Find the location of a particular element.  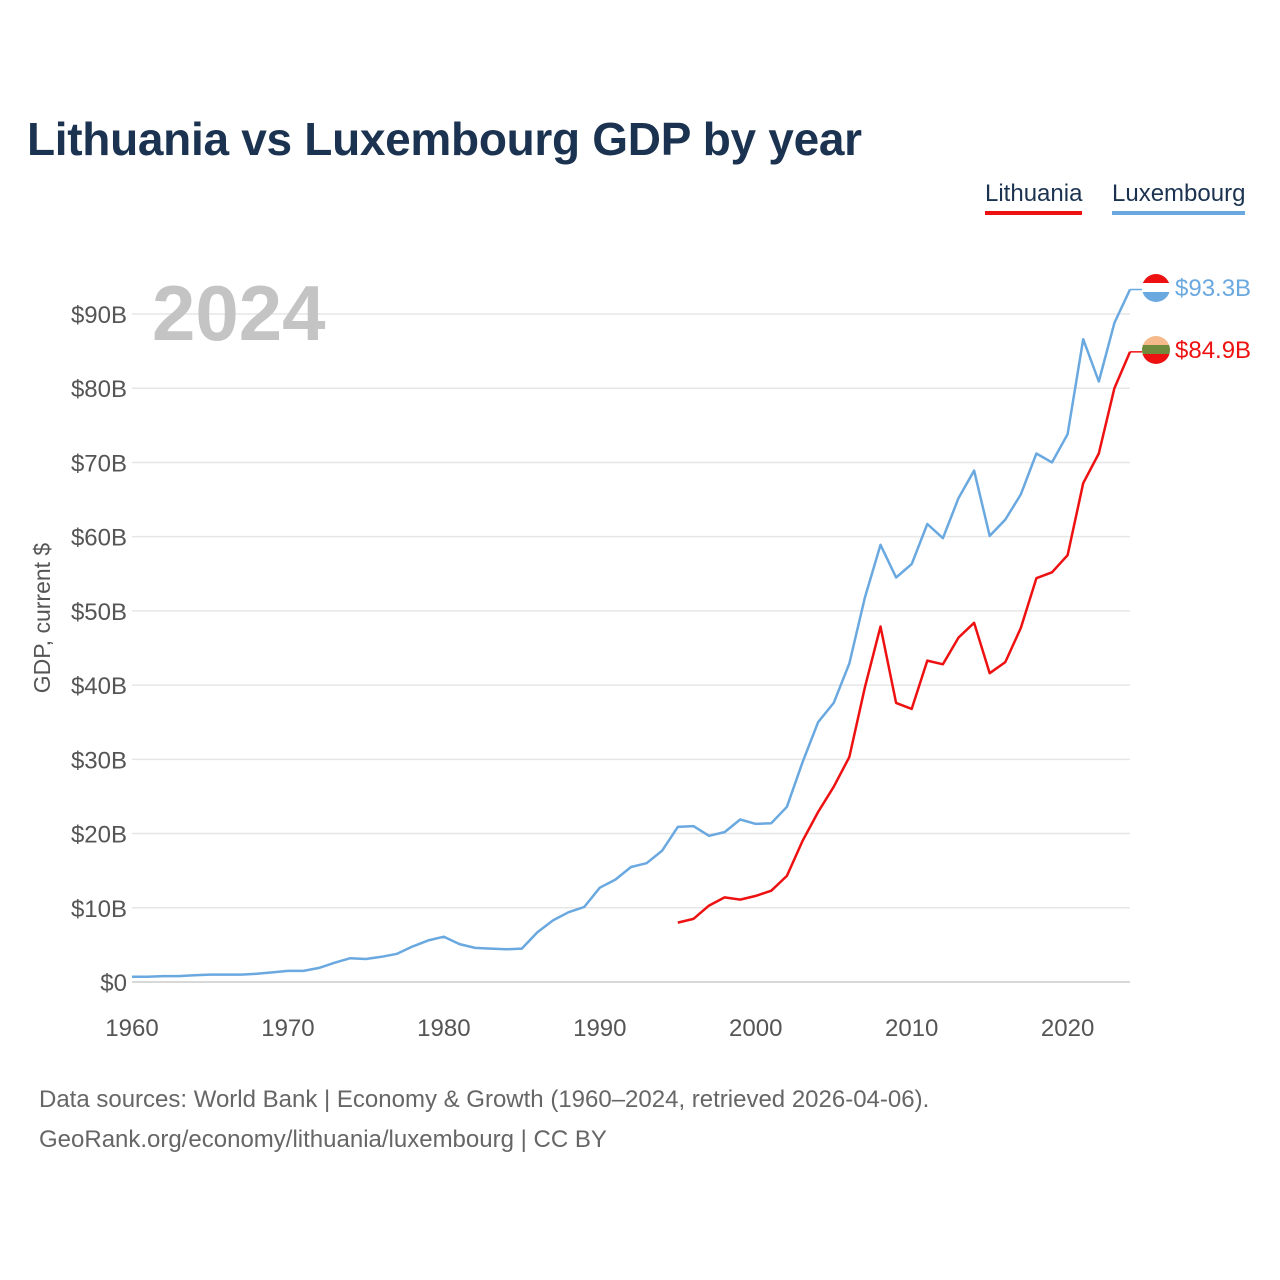

y-tick-label: $90B is located at coordinates (99, 315).